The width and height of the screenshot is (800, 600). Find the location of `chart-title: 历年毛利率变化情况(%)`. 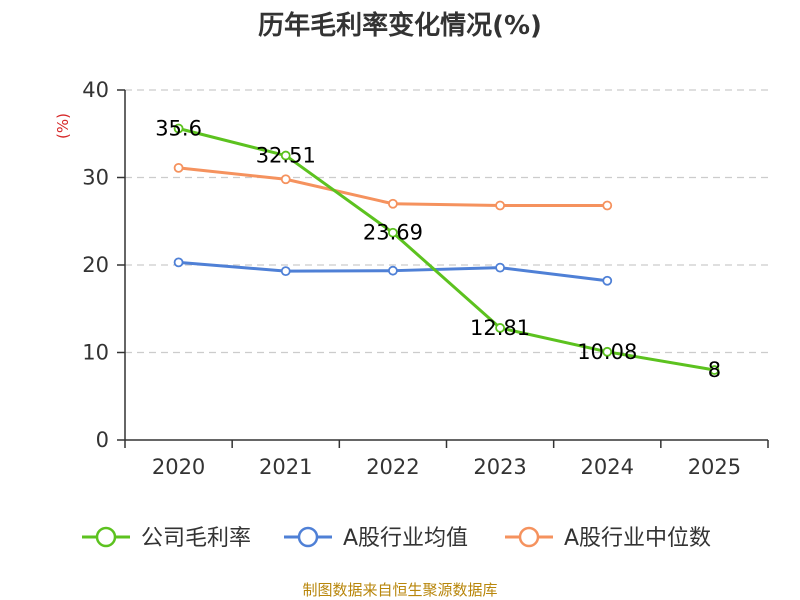

chart-title: 历年毛利率变化情况(%) is located at coordinates (400, 25).